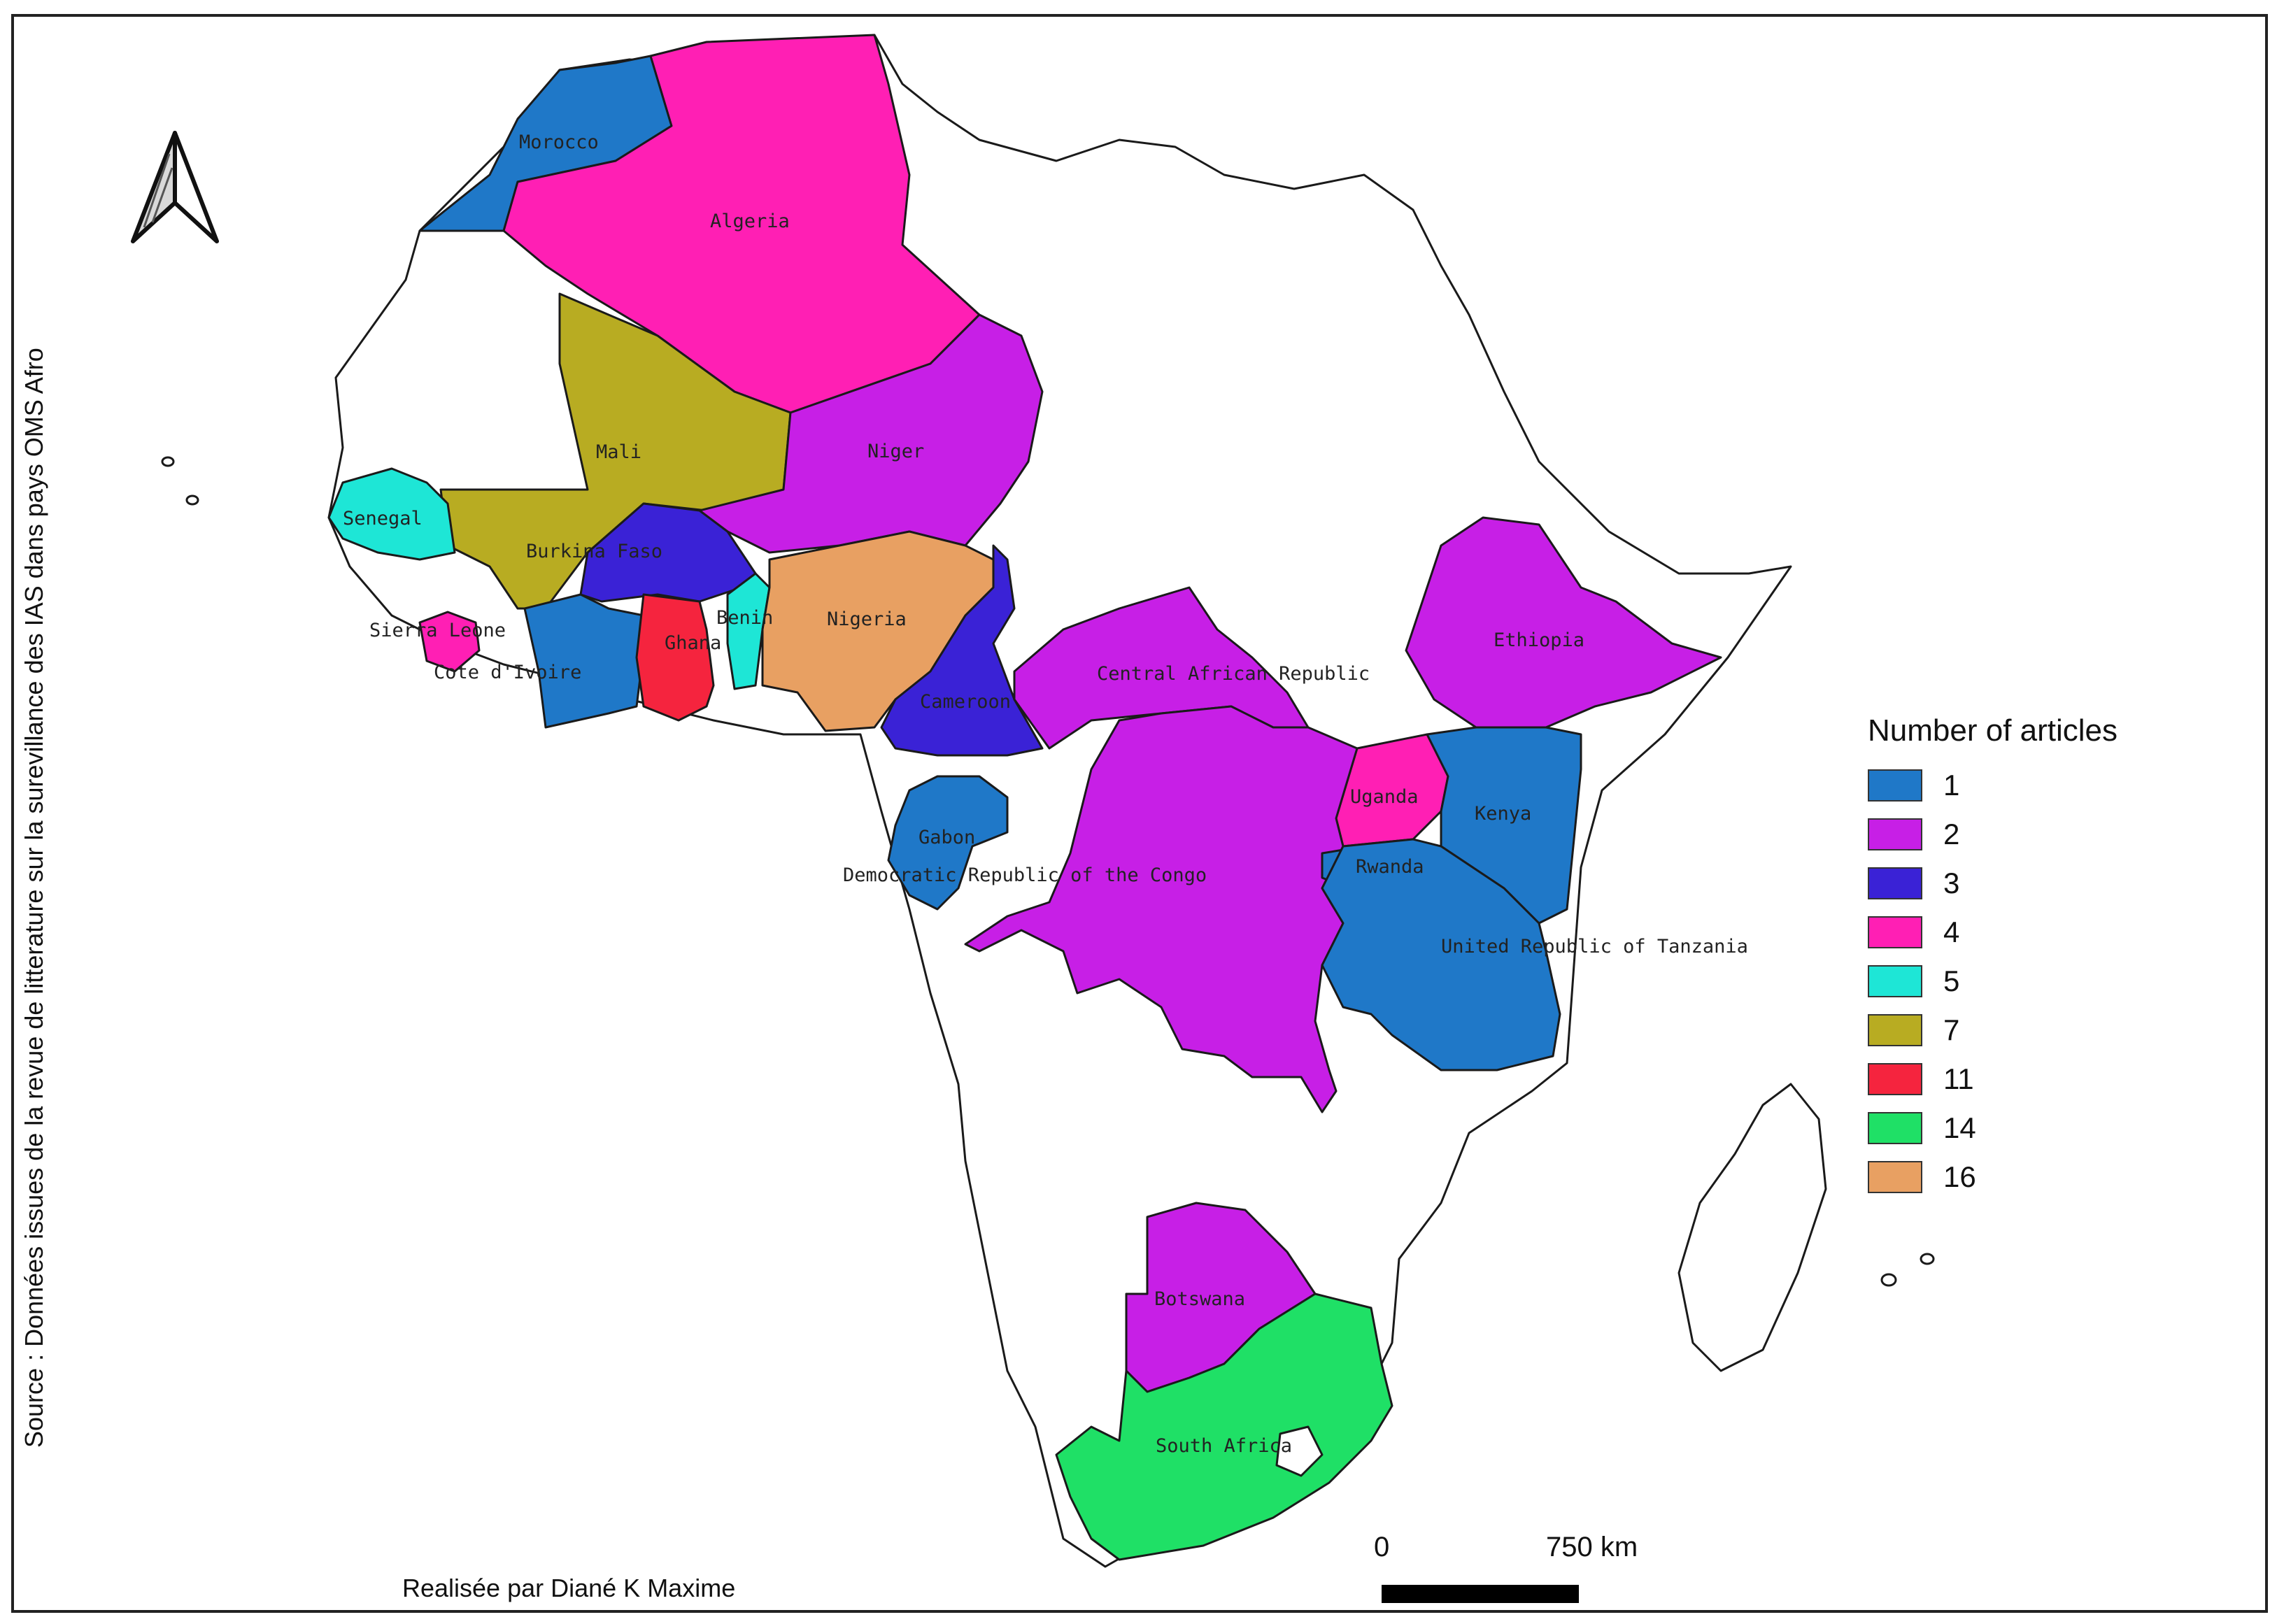 This screenshot has height=1624, width=2277. Describe the element at coordinates (1993, 785) in the screenshot. I see `legend-item: 1` at that location.